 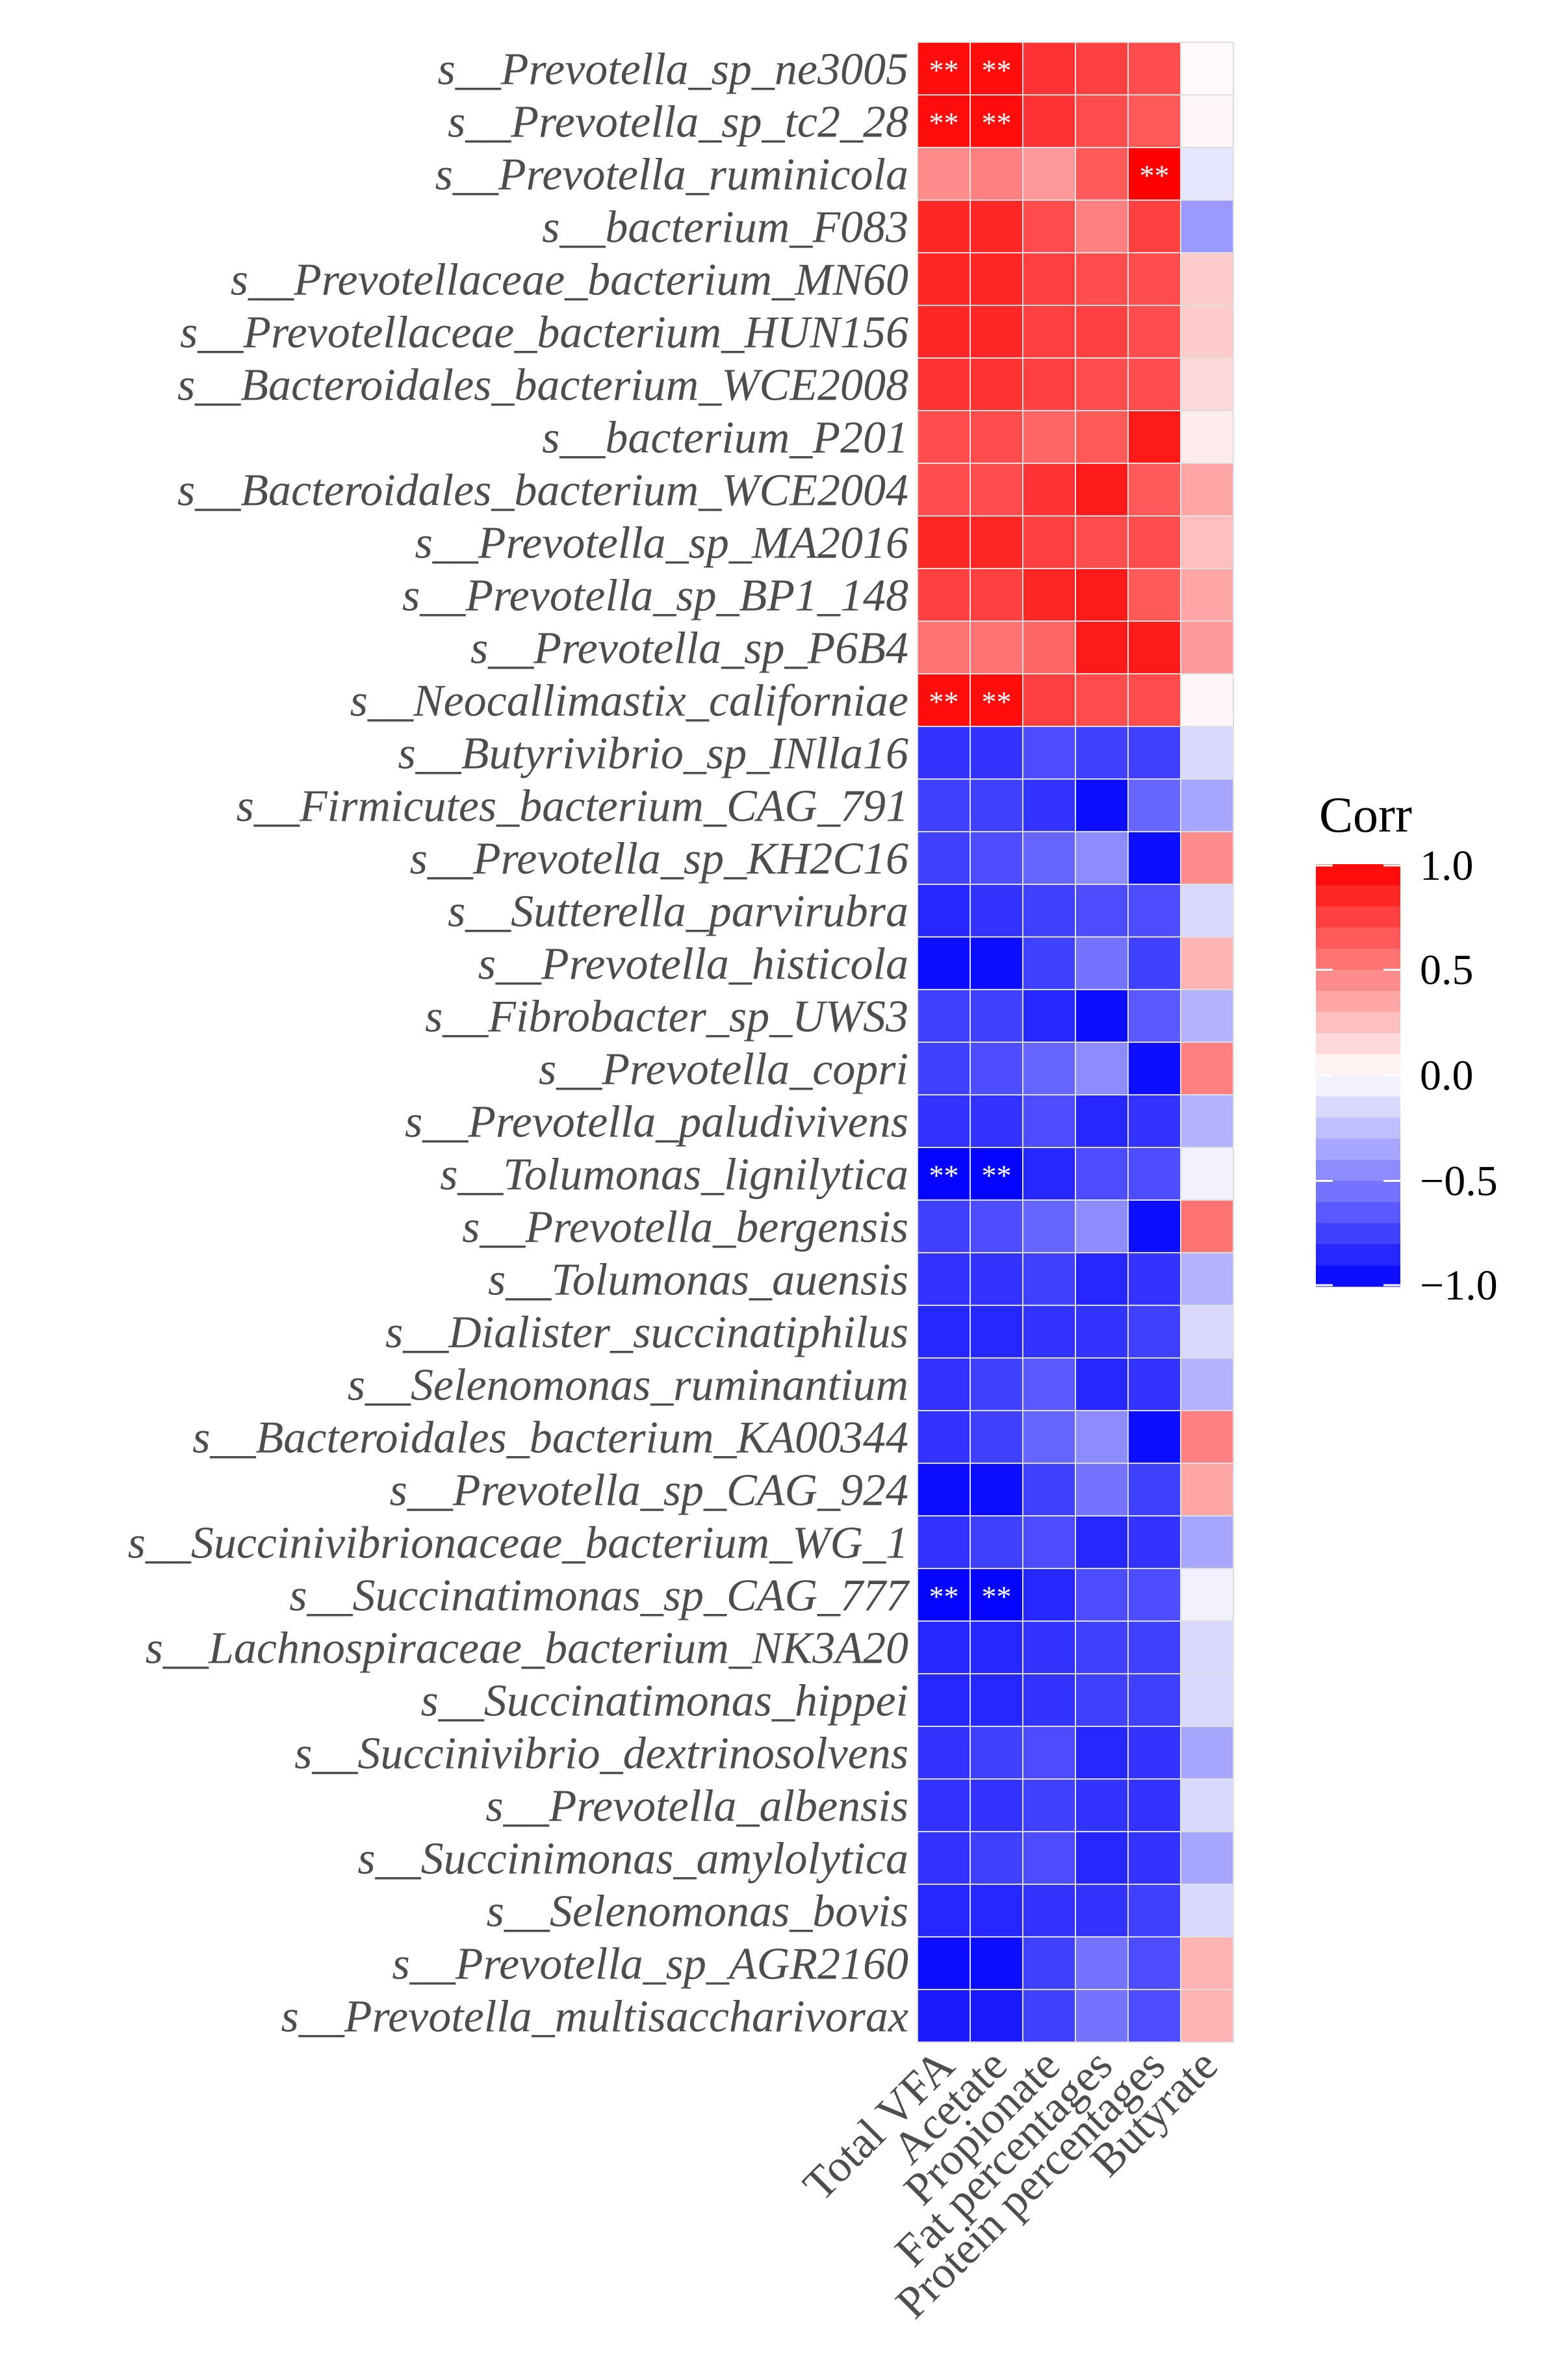 What do you see at coordinates (1459, 1181) in the screenshot?
I see `legend-tick-label: −0.5` at bounding box center [1459, 1181].